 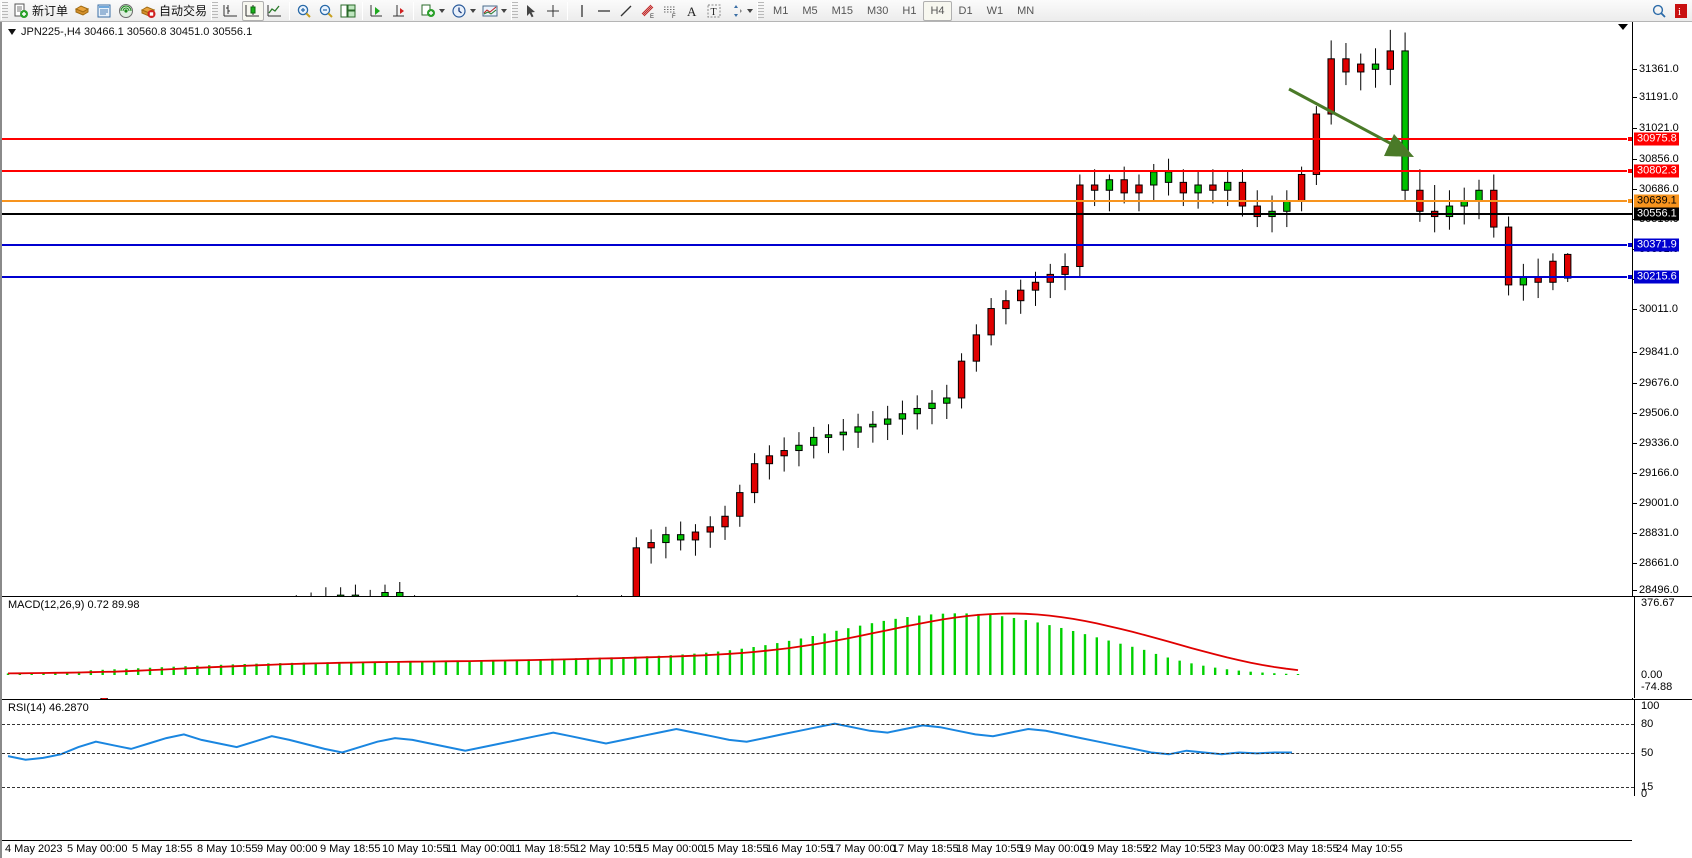 What do you see at coordinates (104, 11) in the screenshot?
I see `data-window-button` at bounding box center [104, 11].